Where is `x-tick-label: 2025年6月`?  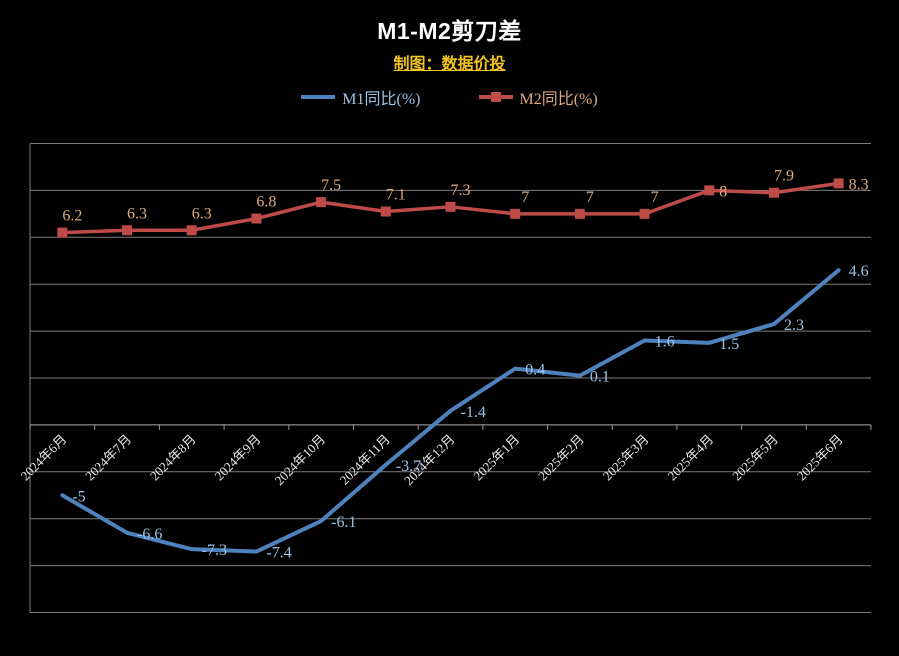 x-tick-label: 2025年6月 is located at coordinates (820, 457).